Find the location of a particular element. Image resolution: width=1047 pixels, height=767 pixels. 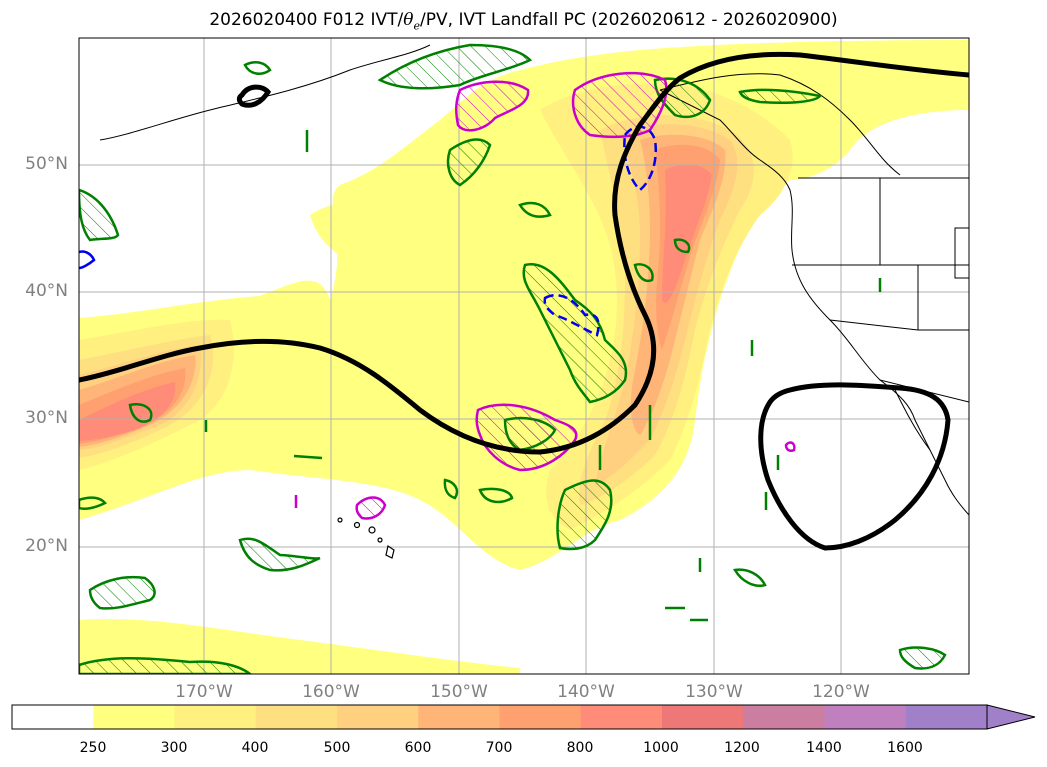

baja-coast is located at coordinates (912, 420).